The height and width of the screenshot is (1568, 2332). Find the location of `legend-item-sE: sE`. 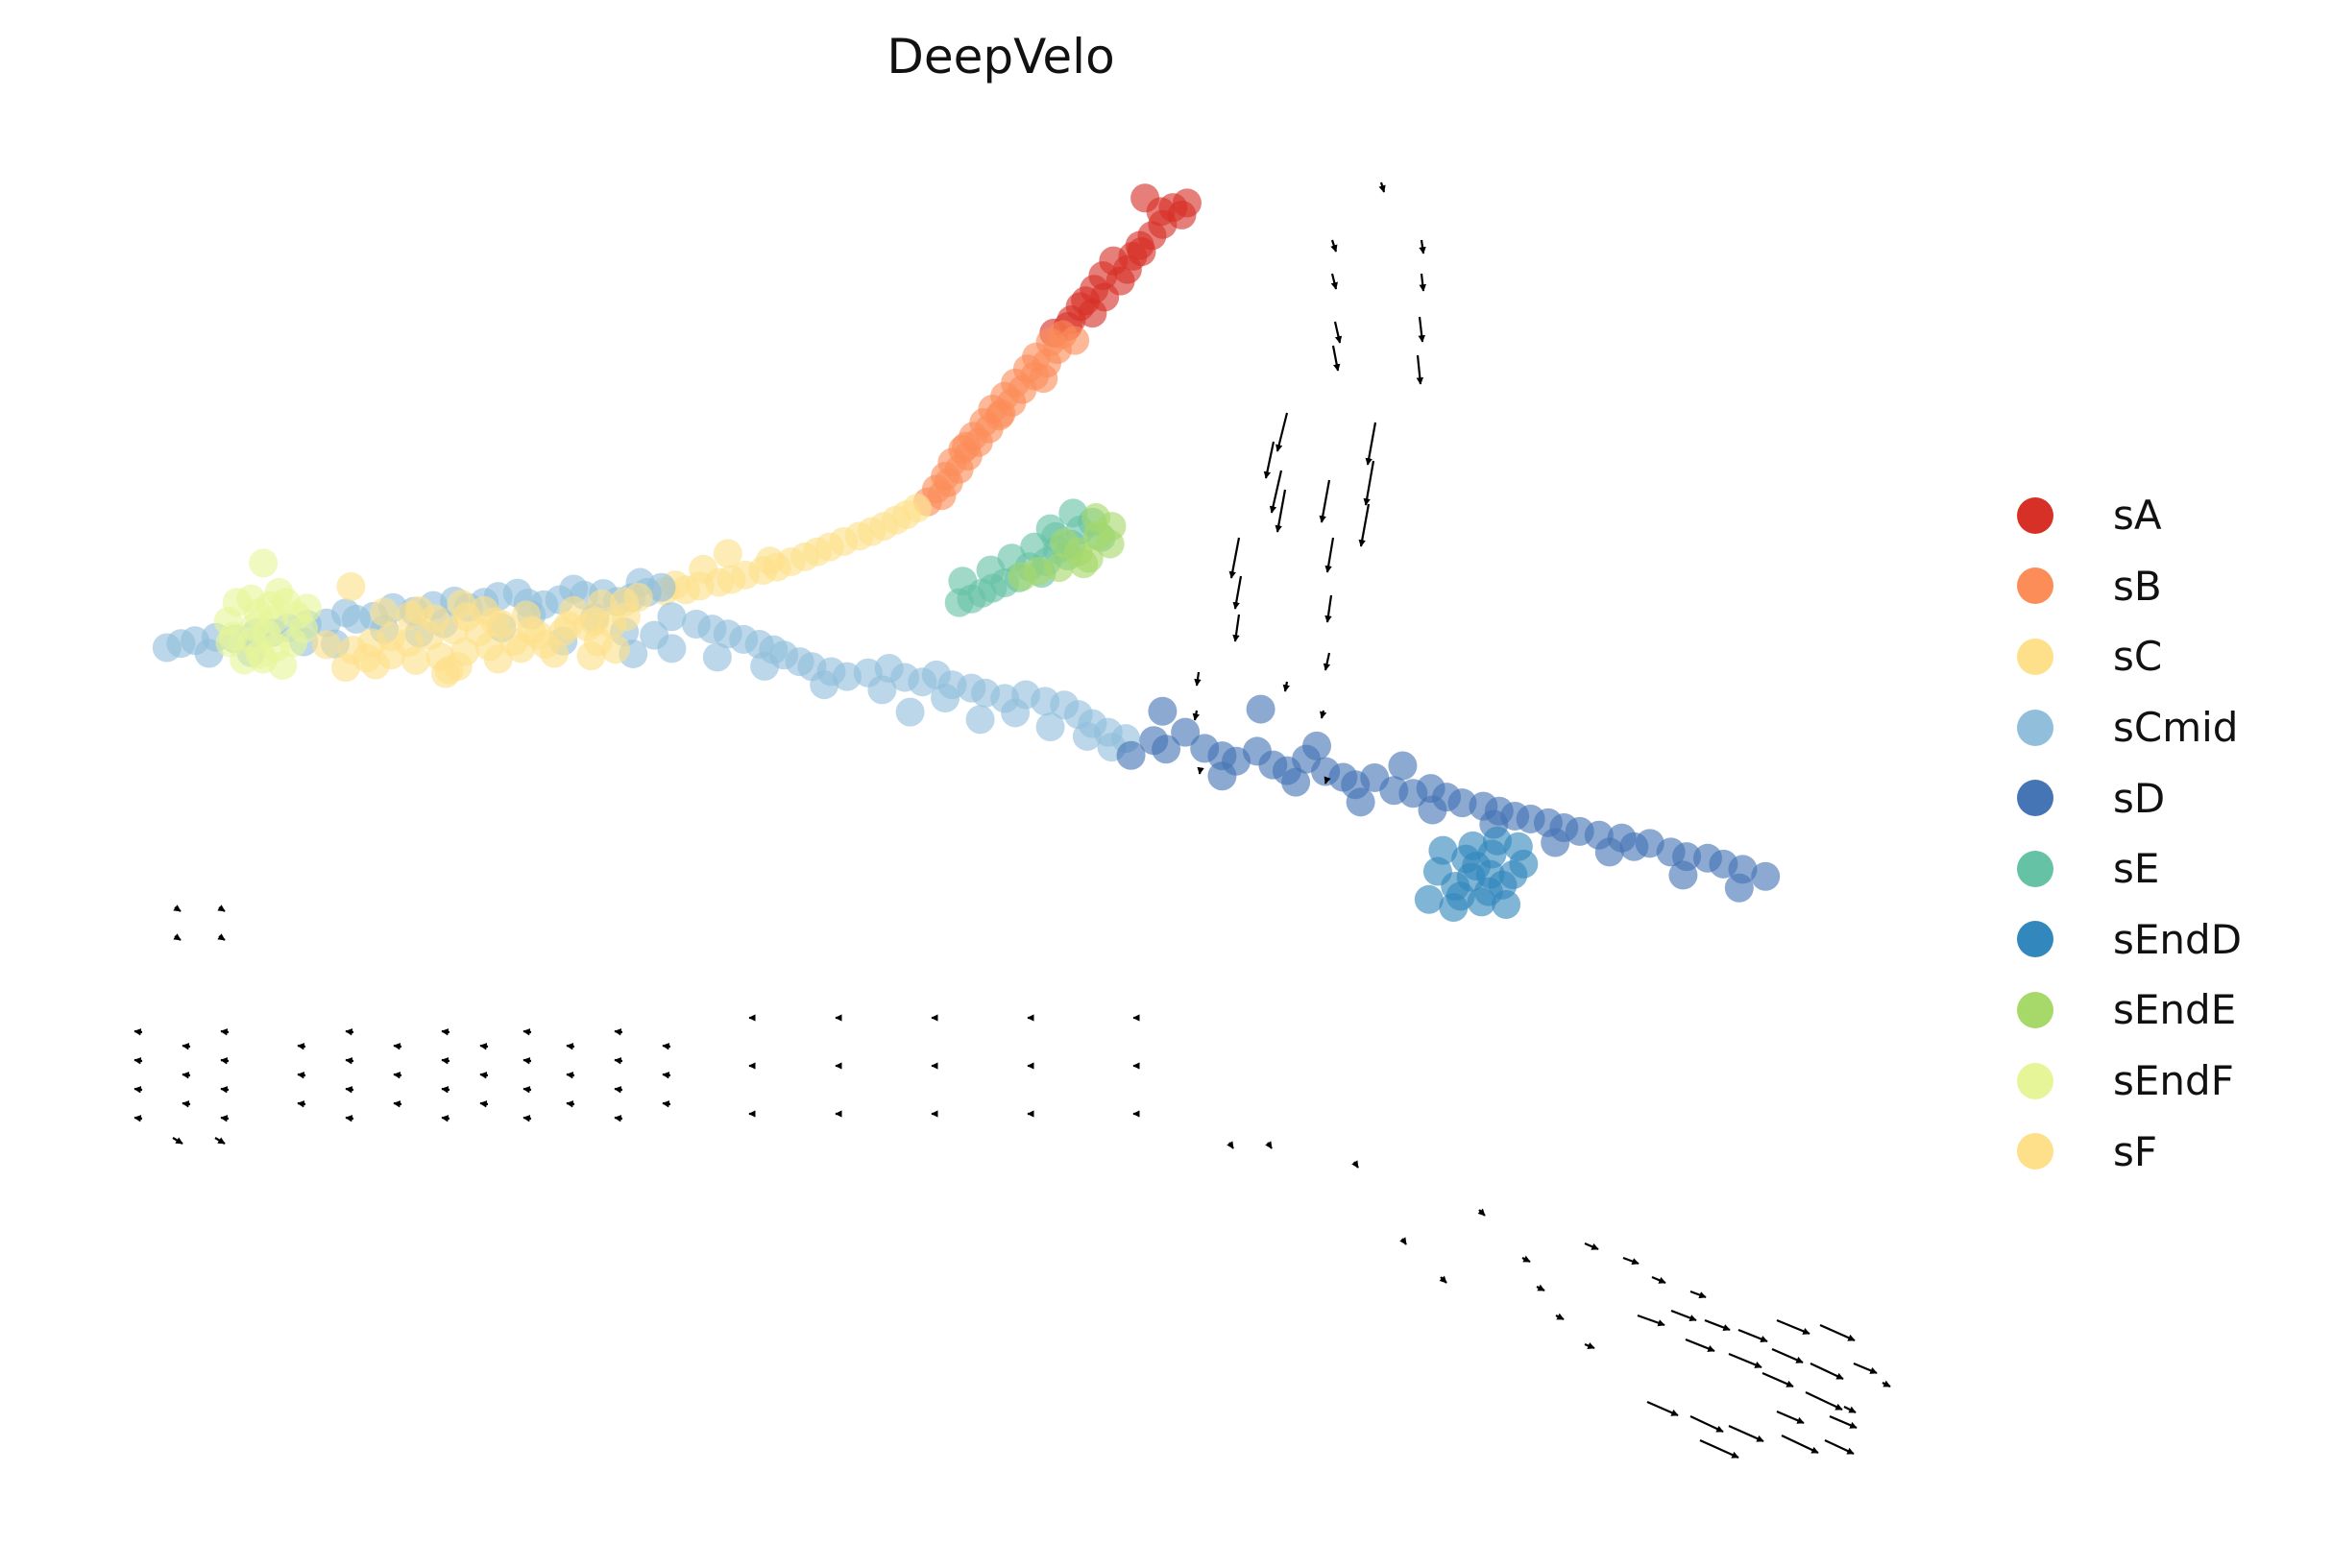

legend-item-sE: sE is located at coordinates (2129, 869).